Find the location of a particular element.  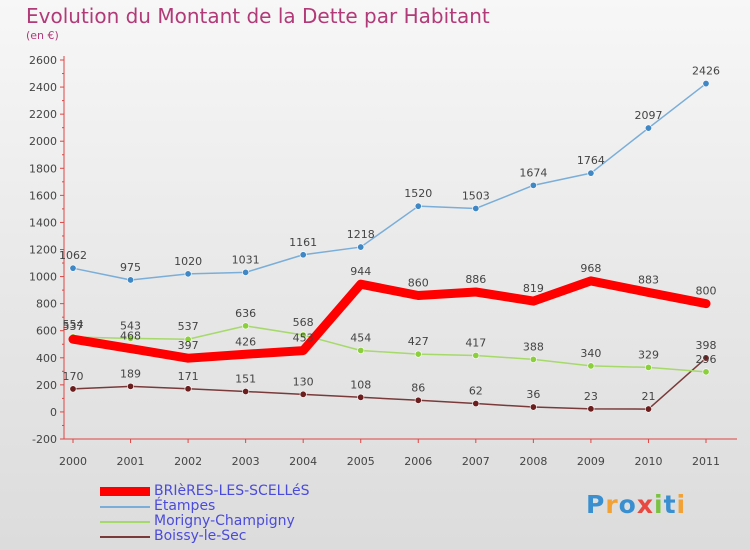

data-label: 636 is located at coordinates (245, 313).